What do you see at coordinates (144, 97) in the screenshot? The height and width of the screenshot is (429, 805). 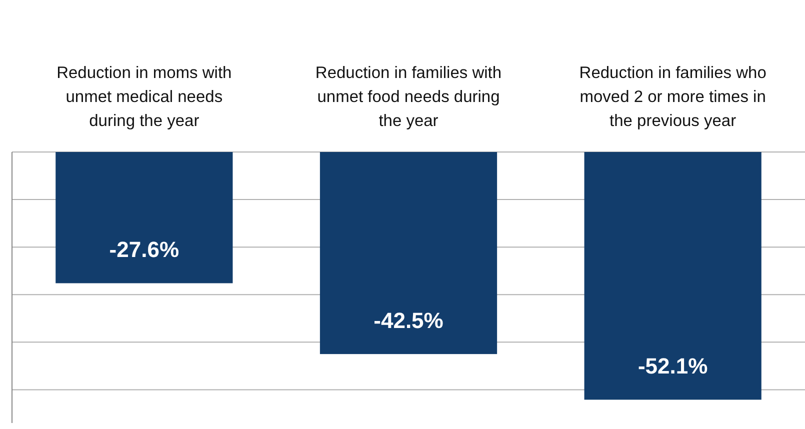 I see `x-tick-label: Reduction in moms with unmet medical needs during the year` at bounding box center [144, 97].